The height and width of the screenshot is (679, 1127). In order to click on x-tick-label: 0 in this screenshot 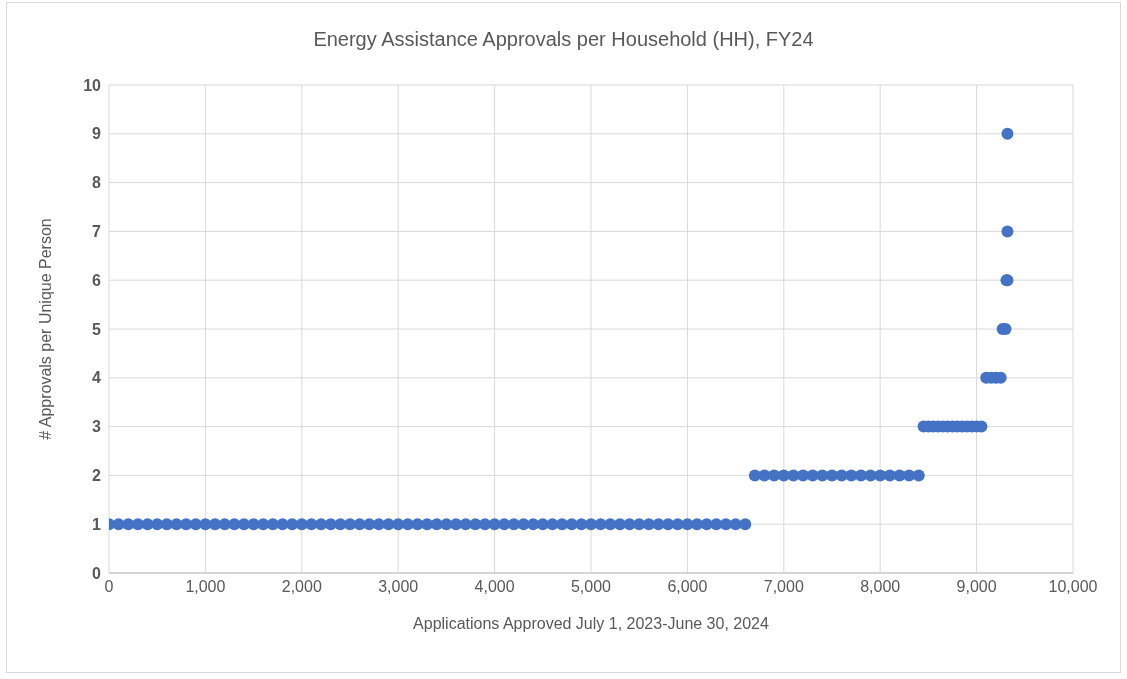, I will do `click(109, 587)`.